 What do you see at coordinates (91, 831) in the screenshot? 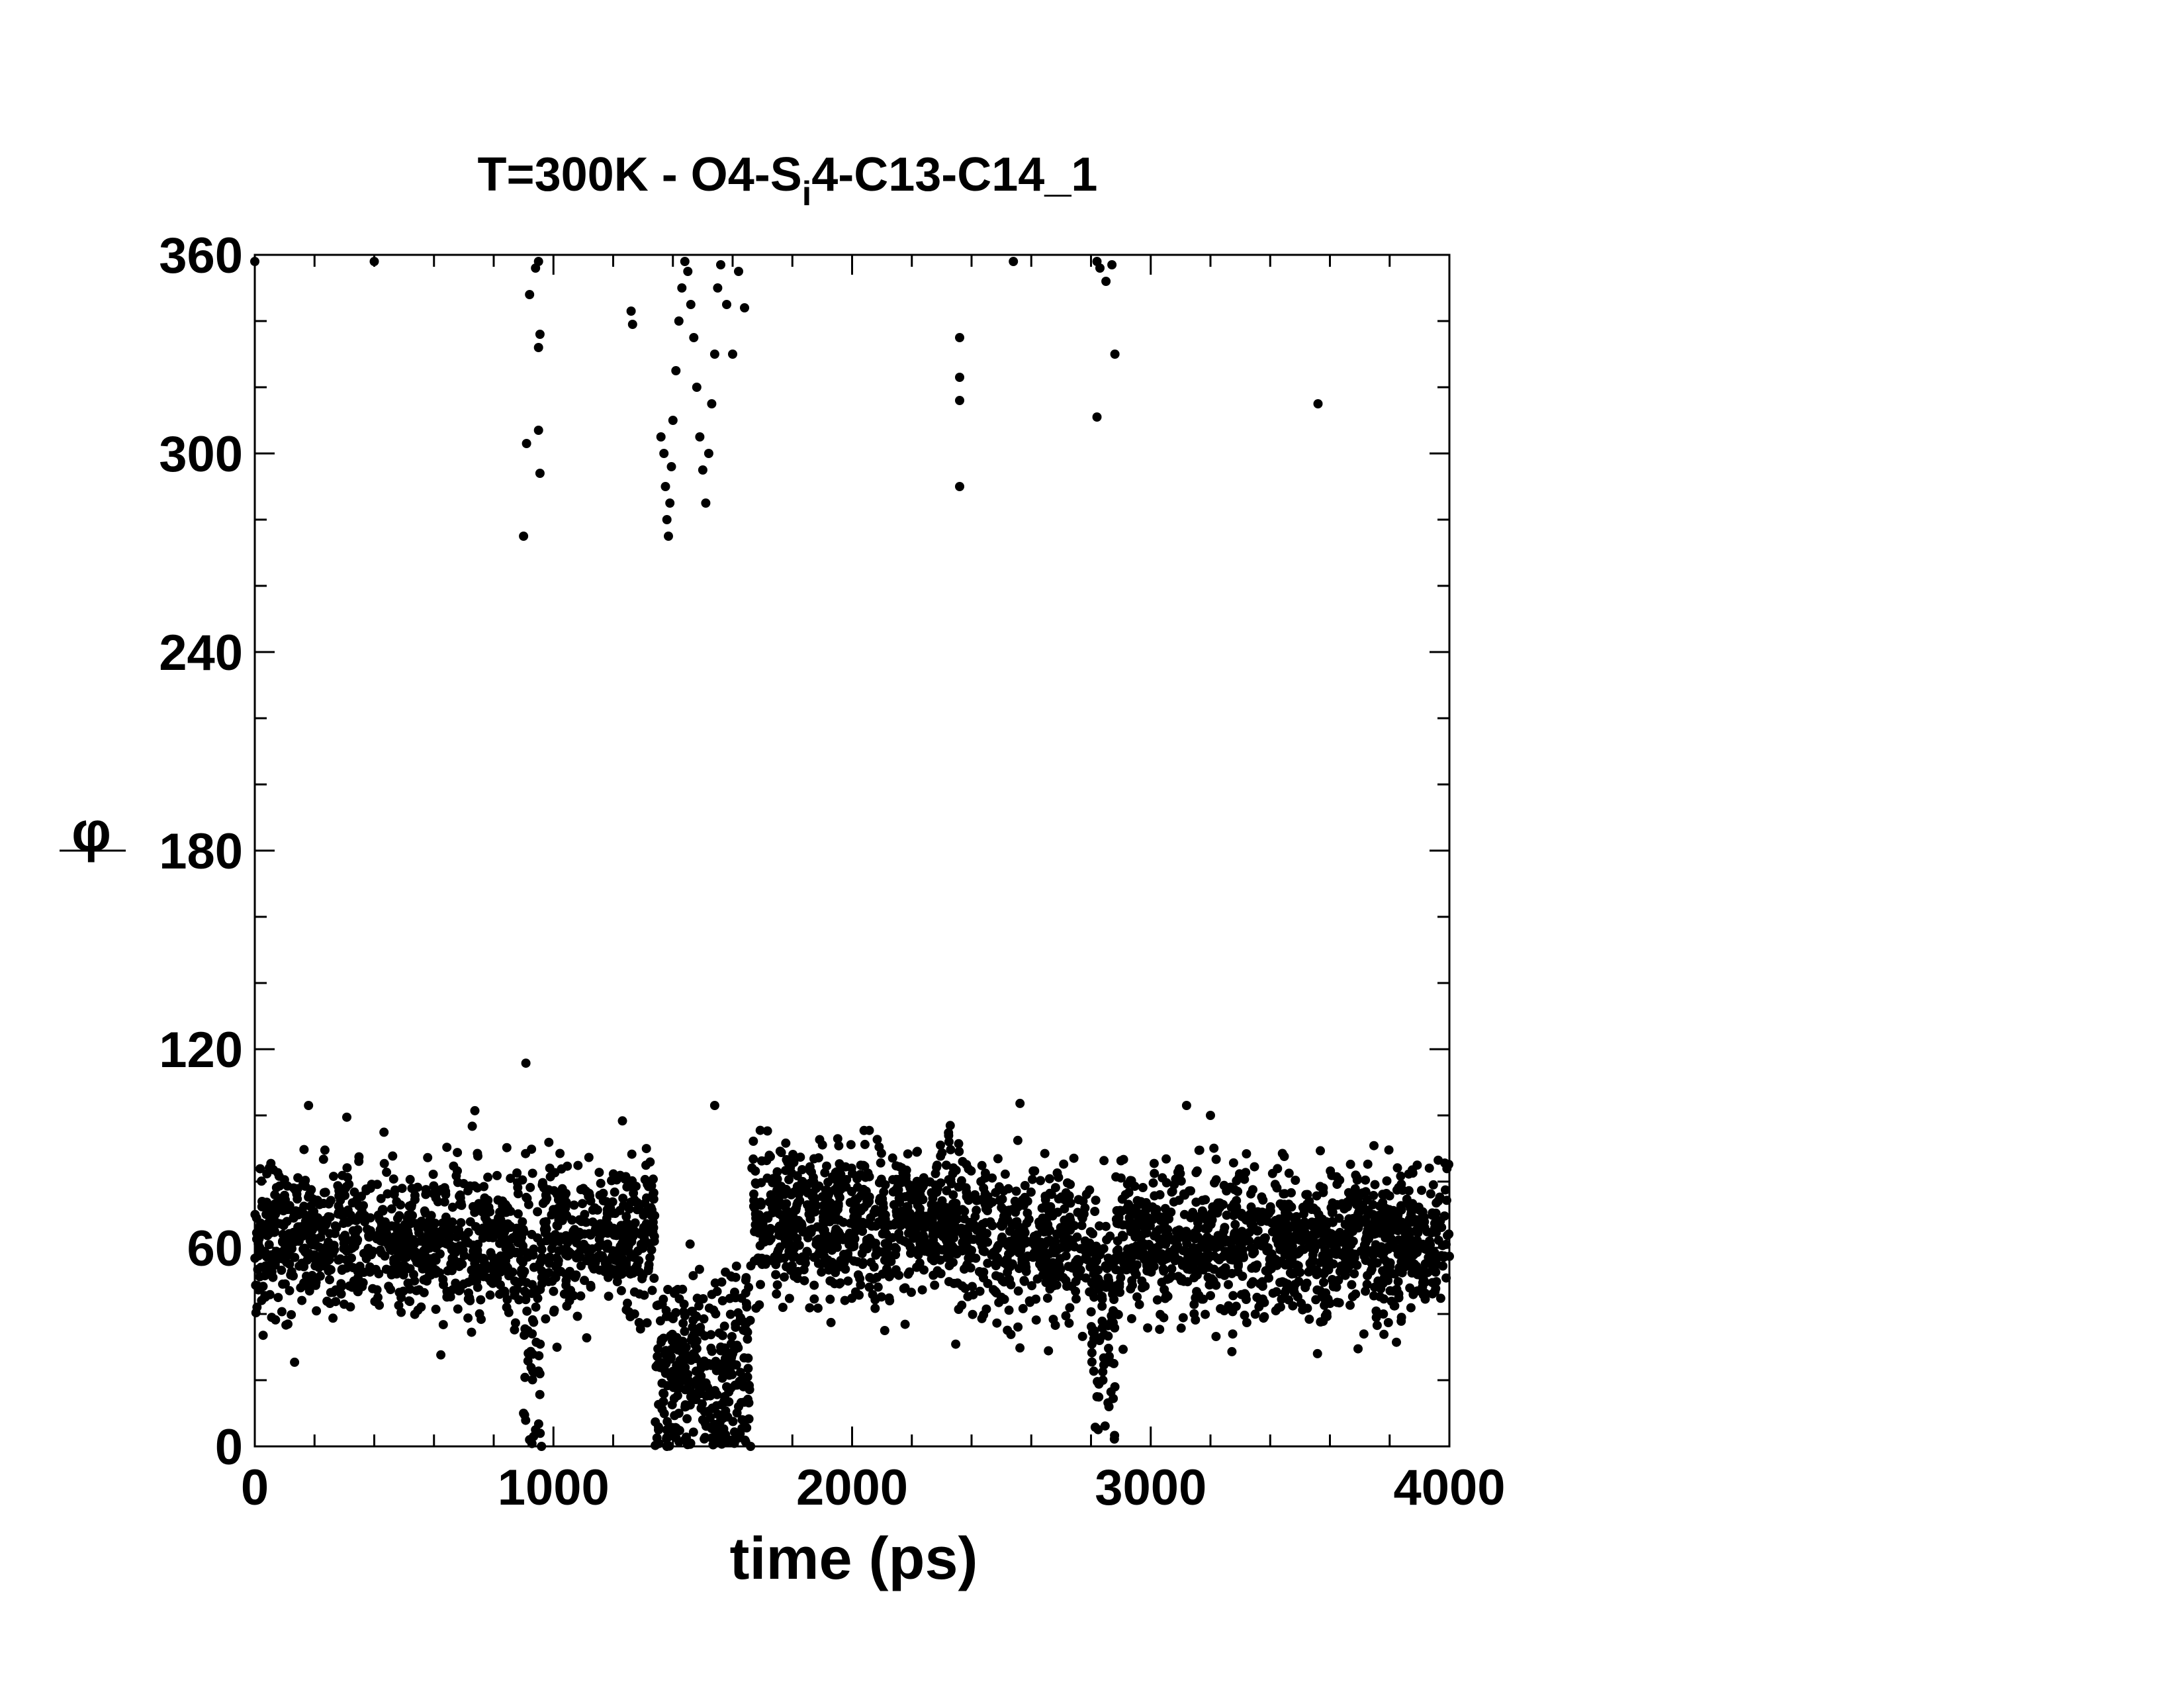
I see `y-axis-label: φ` at bounding box center [91, 831].